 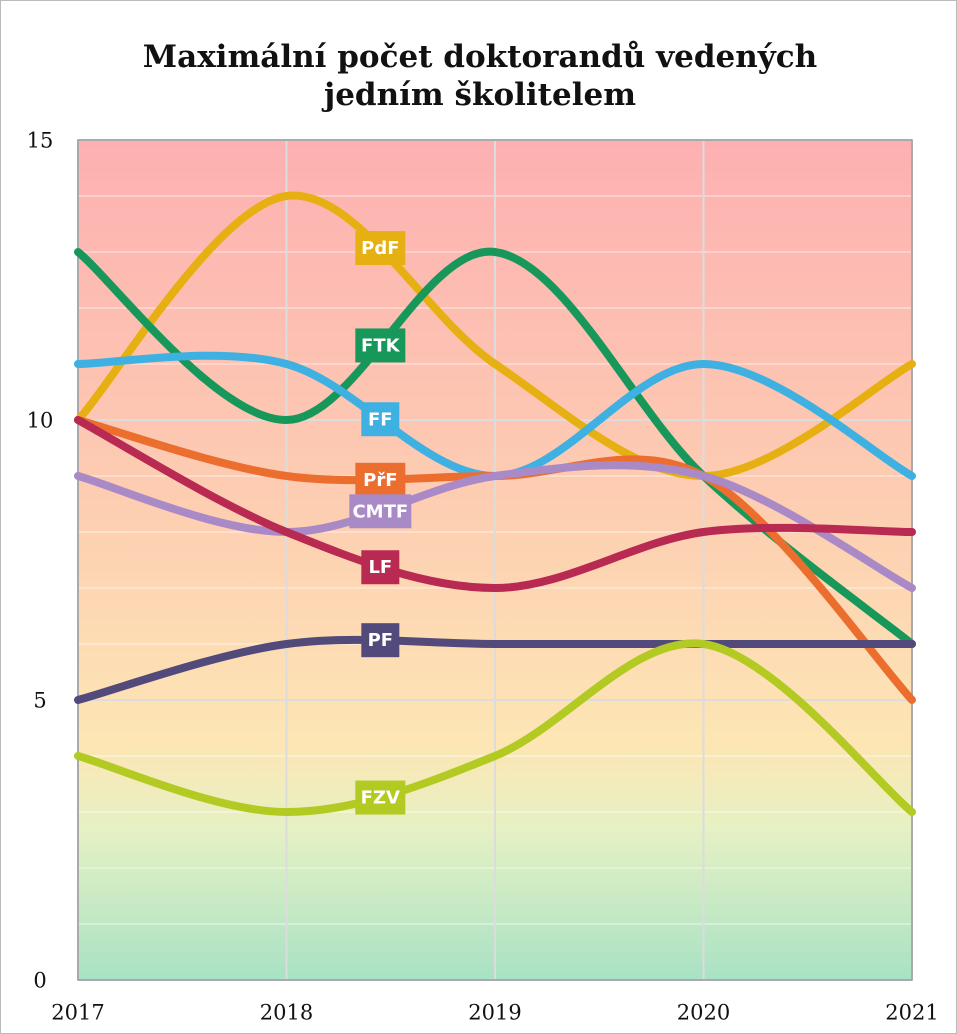 I want to click on y-tick-label: 5, so click(x=39, y=701).